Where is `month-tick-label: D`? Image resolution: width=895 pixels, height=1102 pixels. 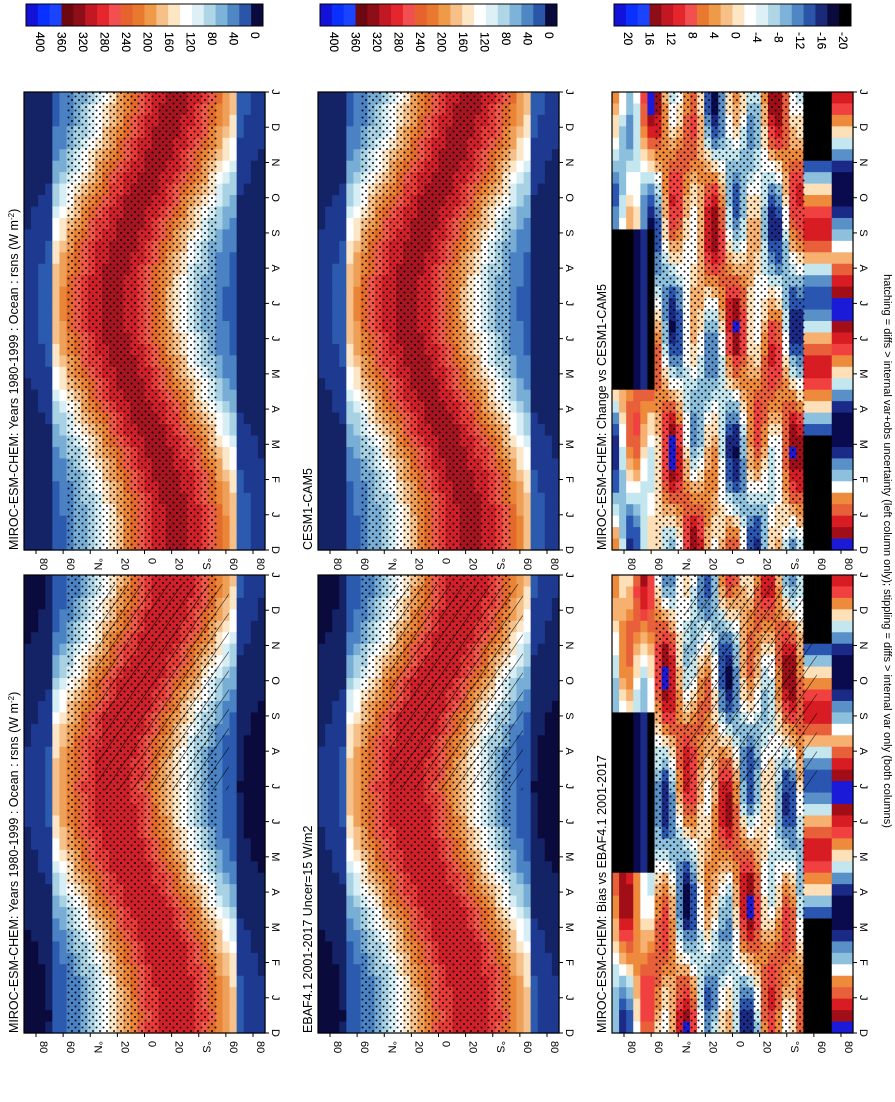
month-tick-label: D is located at coordinates (569, 1033).